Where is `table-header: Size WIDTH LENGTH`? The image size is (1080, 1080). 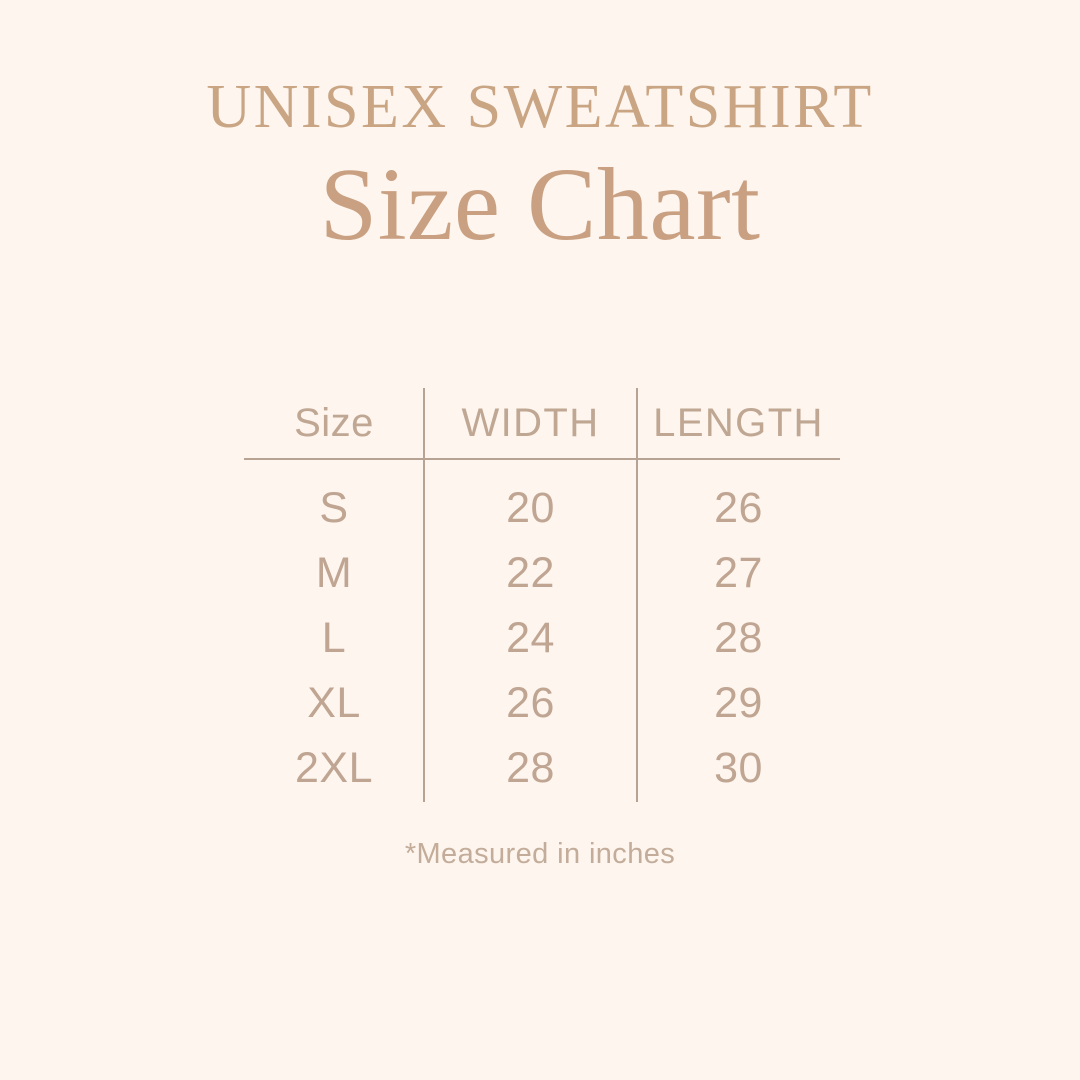 table-header: Size WIDTH LENGTH is located at coordinates (542, 423).